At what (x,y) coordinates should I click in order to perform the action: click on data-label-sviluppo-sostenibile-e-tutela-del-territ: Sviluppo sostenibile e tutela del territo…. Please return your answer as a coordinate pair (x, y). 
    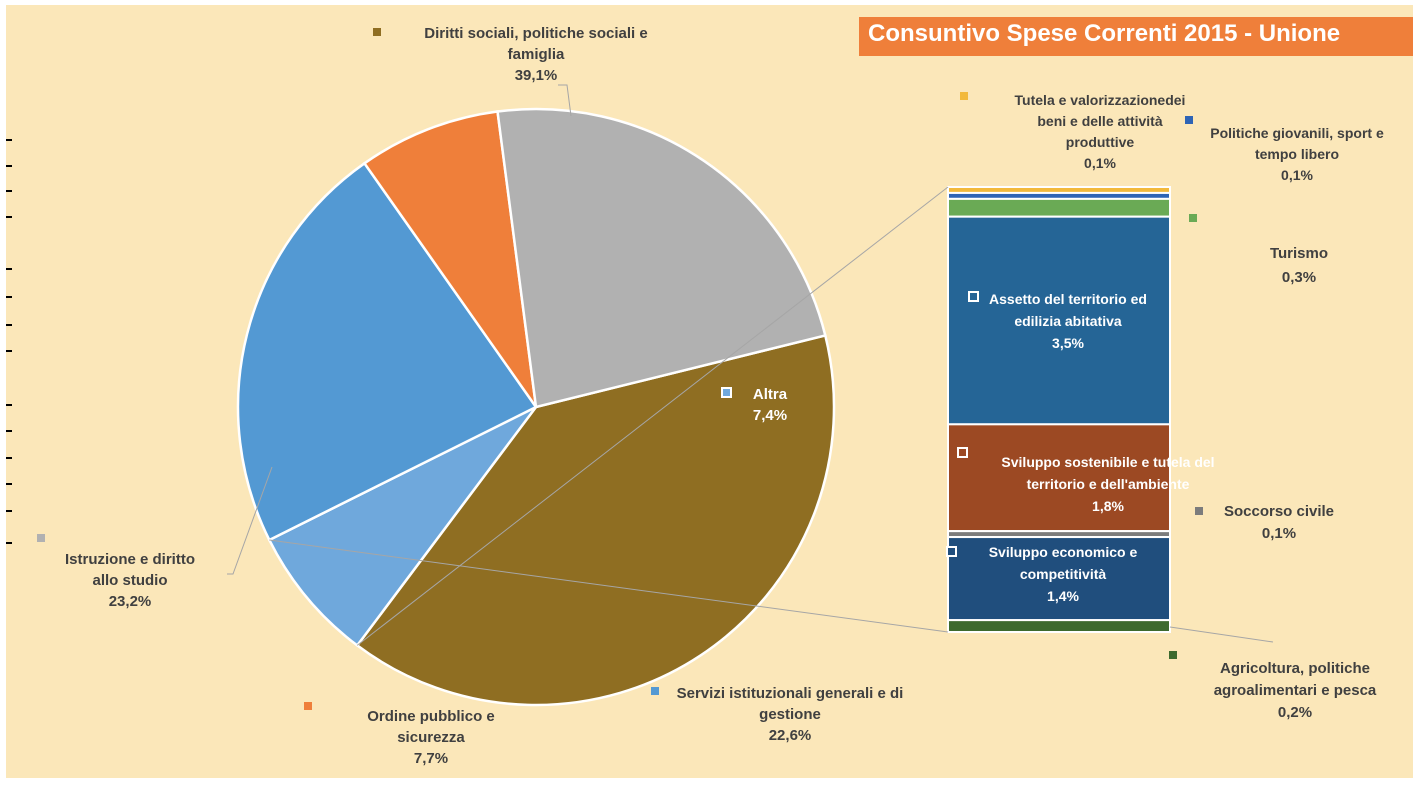
    Looking at the image, I should click on (1086, 480).